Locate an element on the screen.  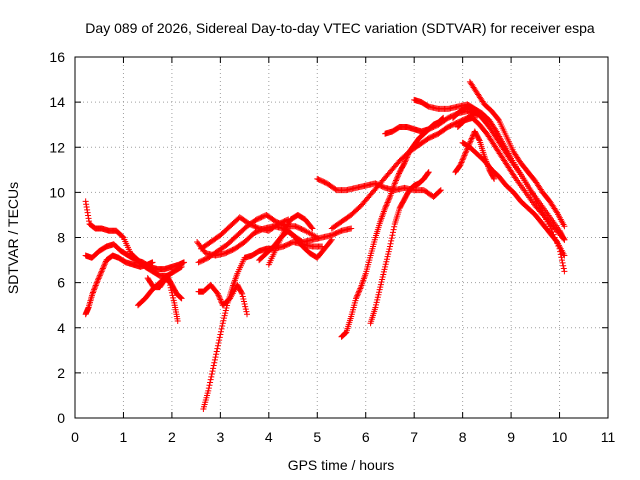
y-tick-label: 0 is located at coordinates (61, 418).